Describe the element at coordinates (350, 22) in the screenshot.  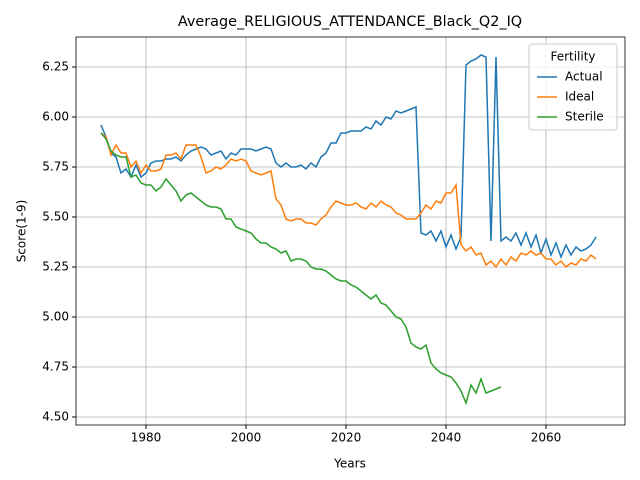
I see `chart-title: Average_RELIGIOUS_ATTENDANCE_Black_Q2_IQ` at that location.